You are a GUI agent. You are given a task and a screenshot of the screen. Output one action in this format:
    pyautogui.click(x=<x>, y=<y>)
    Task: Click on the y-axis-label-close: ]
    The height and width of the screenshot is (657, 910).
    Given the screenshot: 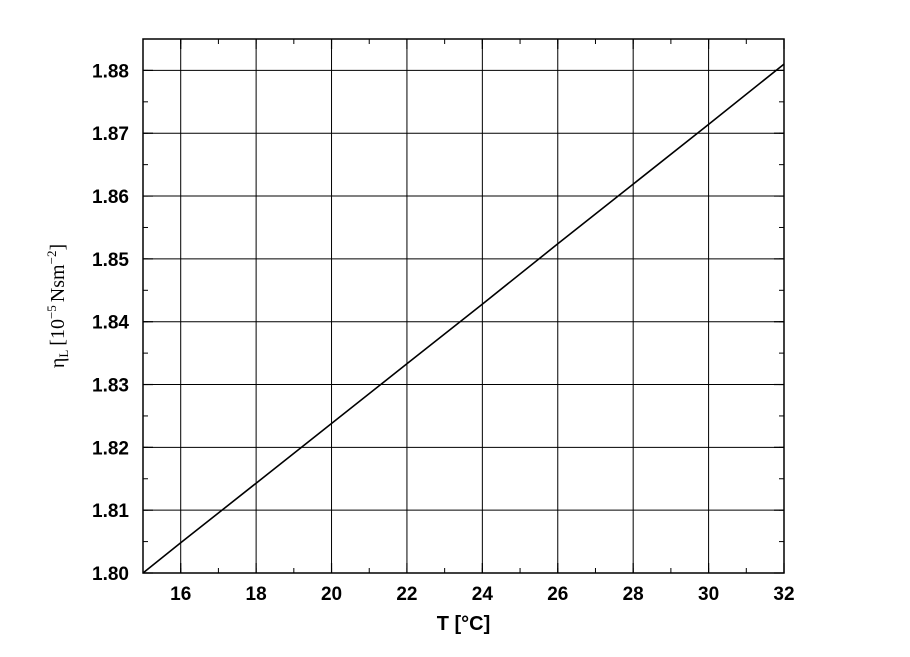 What is the action you would take?
    pyautogui.click(x=58, y=247)
    